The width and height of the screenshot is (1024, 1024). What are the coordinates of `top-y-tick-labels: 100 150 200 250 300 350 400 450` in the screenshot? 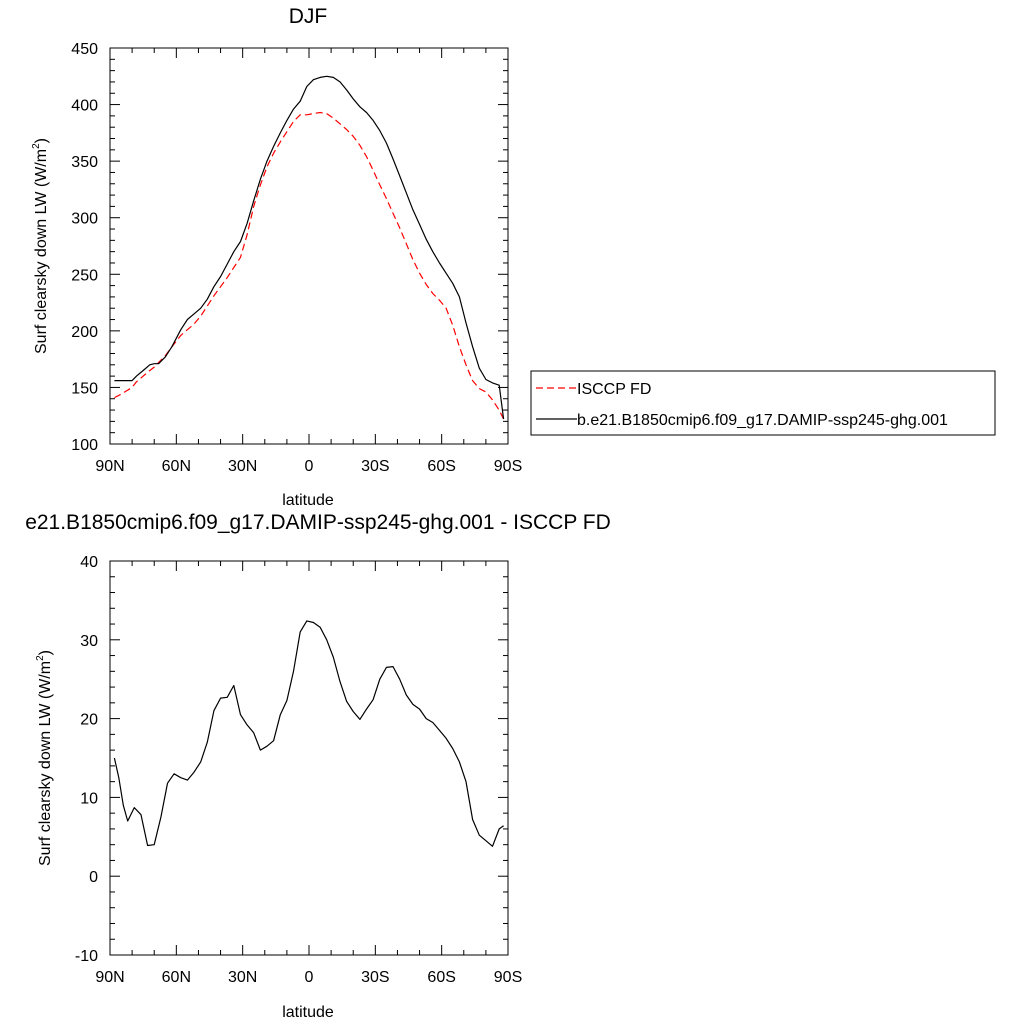 It's located at (84, 247).